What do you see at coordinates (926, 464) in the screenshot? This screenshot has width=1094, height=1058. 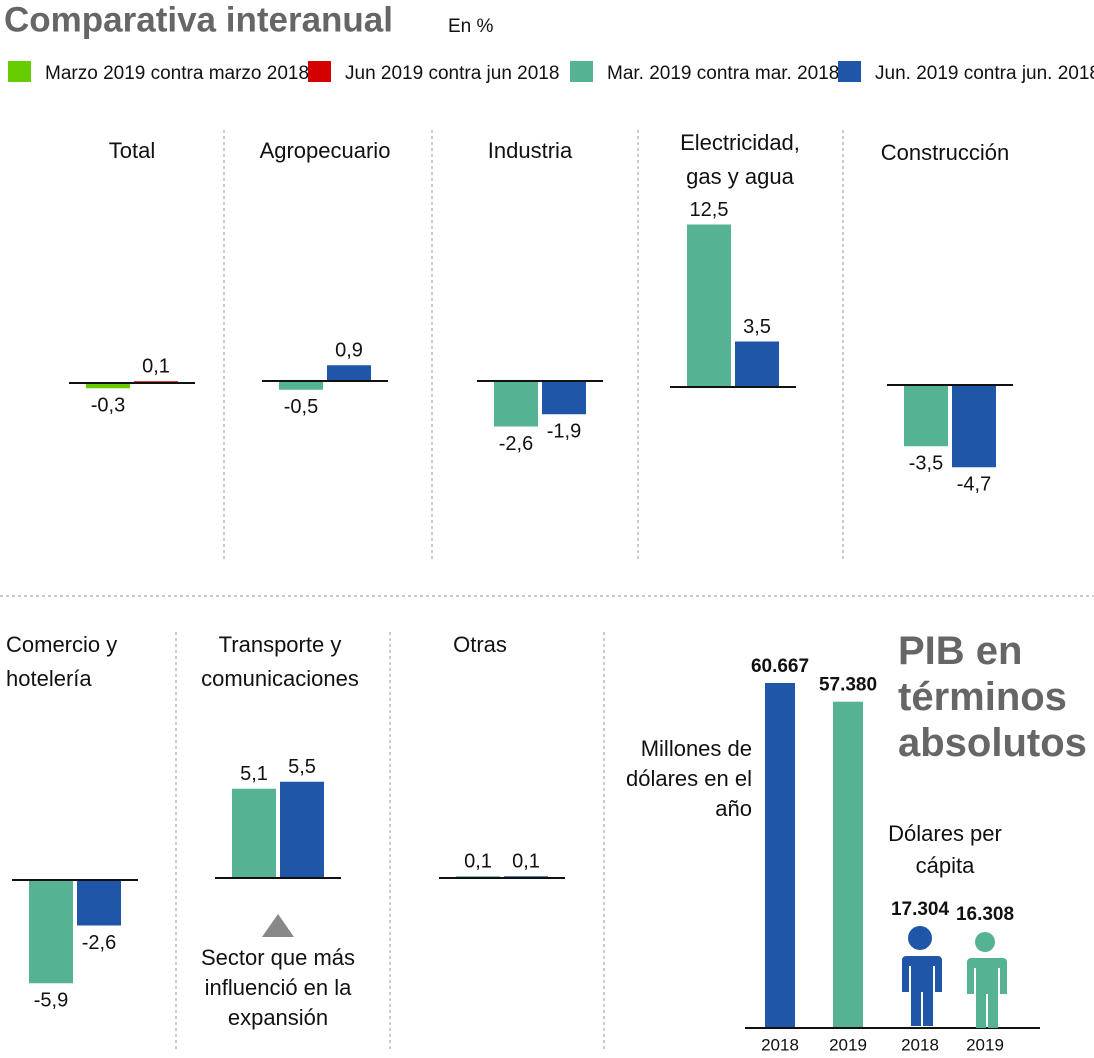 I see `value-label: -3,5` at bounding box center [926, 464].